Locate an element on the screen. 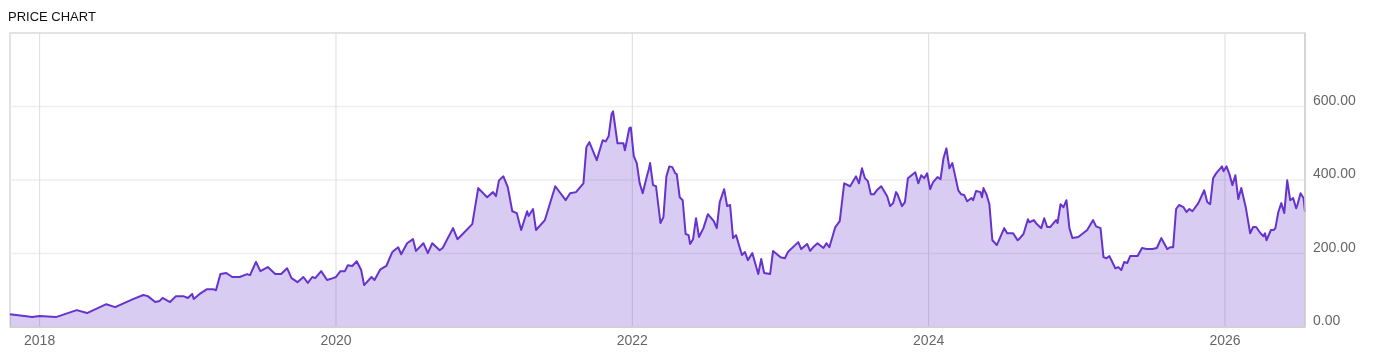  x-tick-label: 2018 is located at coordinates (40, 340).